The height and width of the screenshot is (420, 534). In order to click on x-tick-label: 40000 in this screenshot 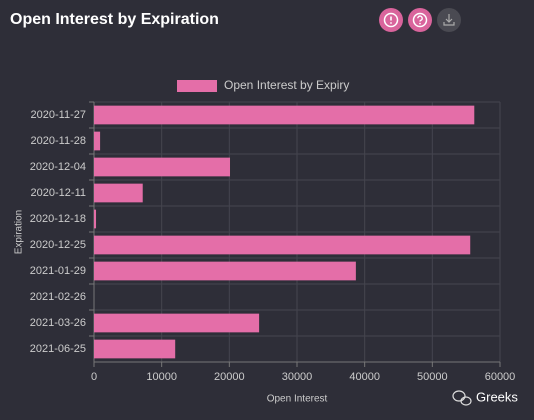, I will do `click(364, 377)`.